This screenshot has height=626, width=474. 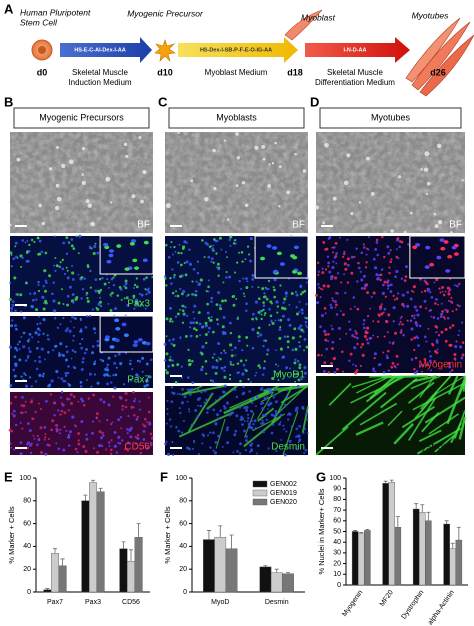 What do you see at coordinates (355, 72) in the screenshot?
I see `step-medium: Skeletal Muscle` at bounding box center [355, 72].